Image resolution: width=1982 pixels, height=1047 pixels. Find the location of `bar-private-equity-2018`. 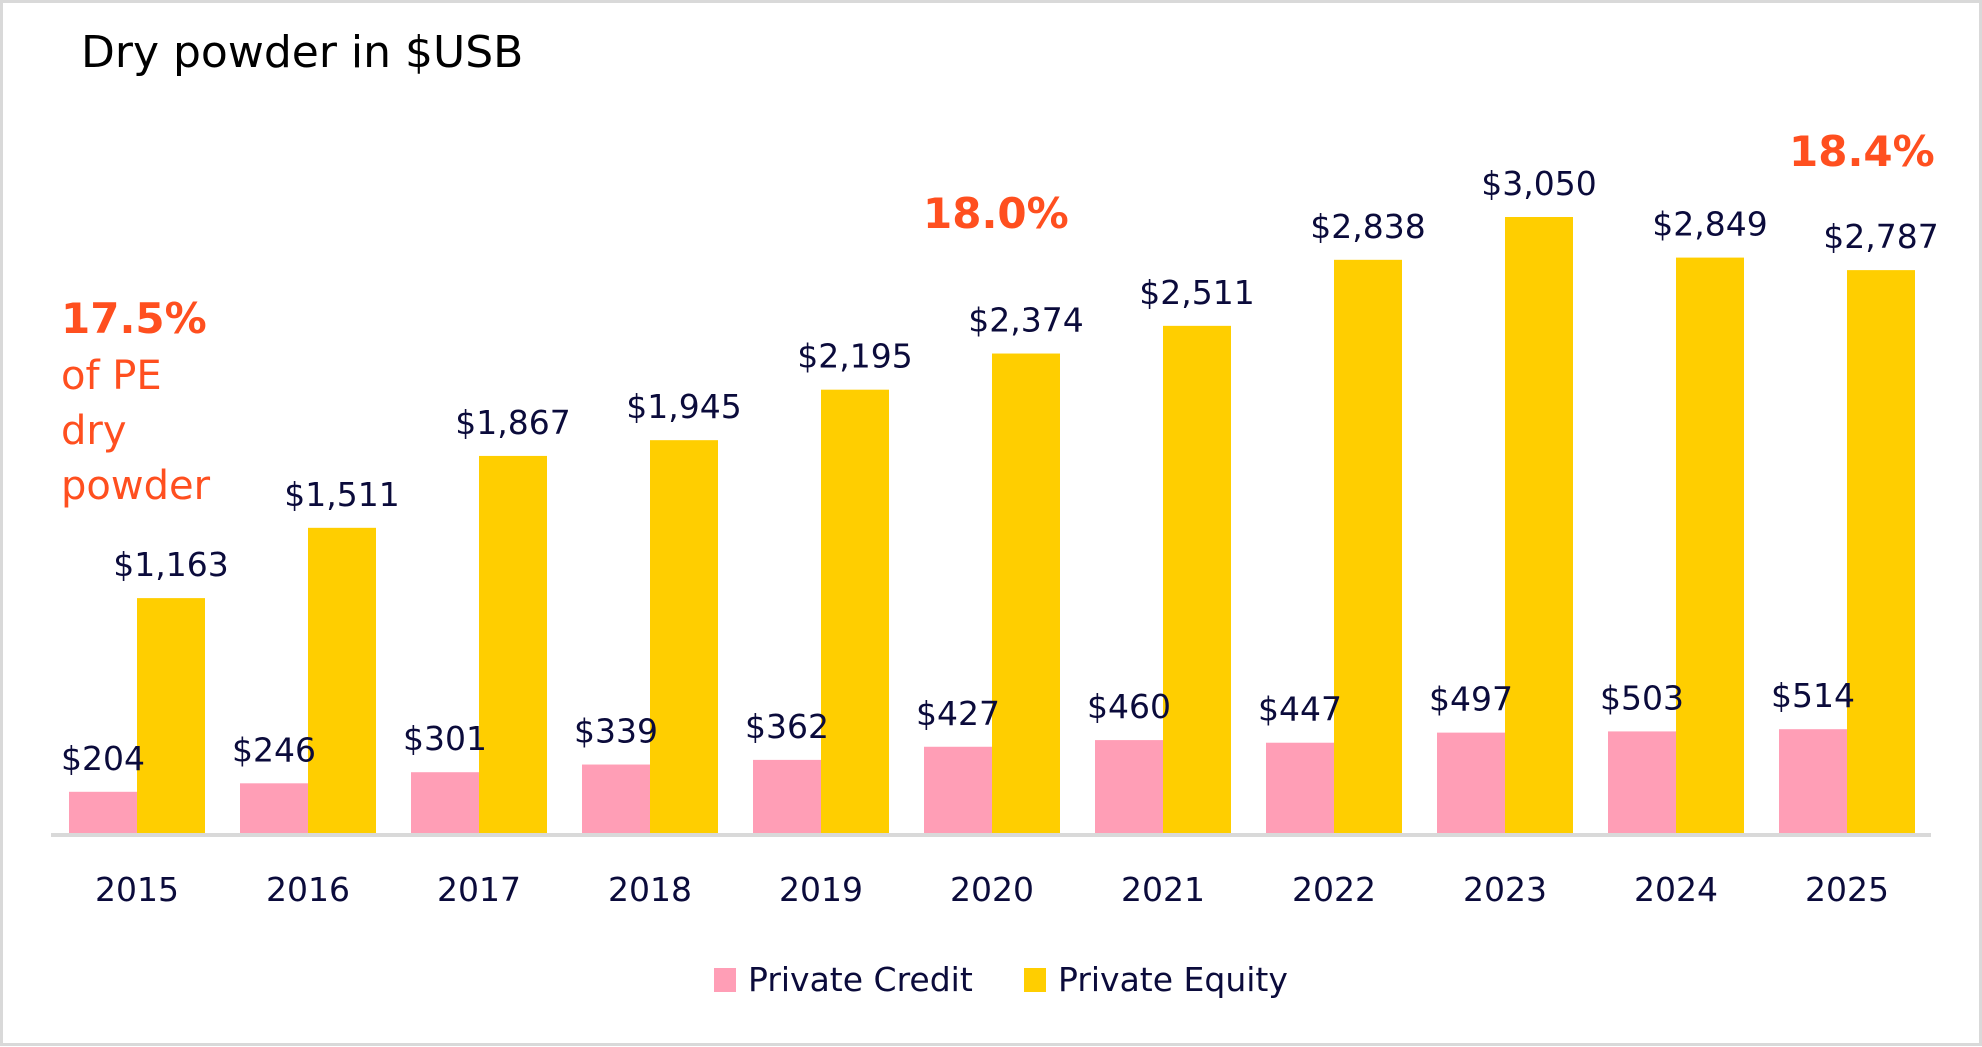

bar-private-equity-2018 is located at coordinates (684, 636).